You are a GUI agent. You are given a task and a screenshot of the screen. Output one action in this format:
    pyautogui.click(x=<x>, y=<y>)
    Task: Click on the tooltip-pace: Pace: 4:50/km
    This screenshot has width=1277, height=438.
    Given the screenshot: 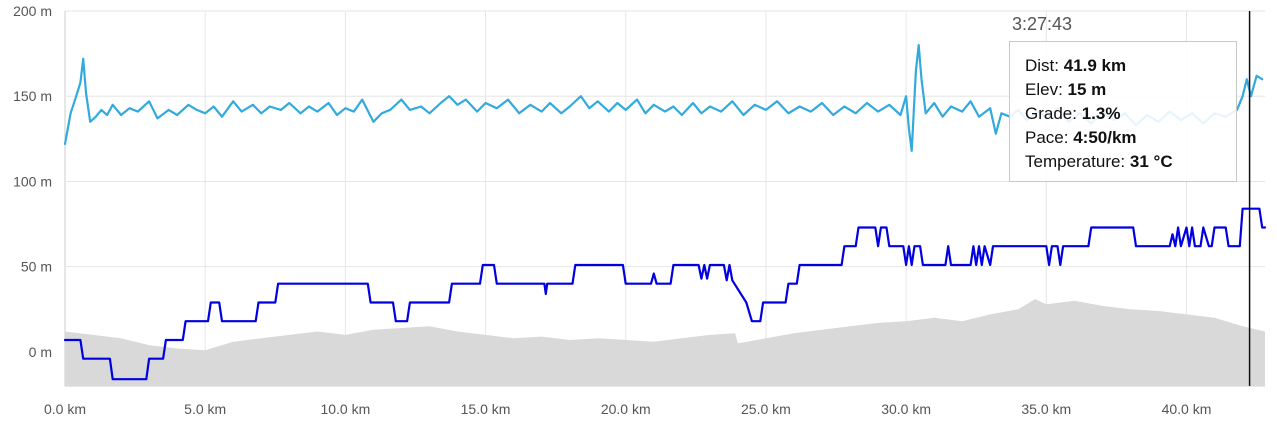 What is the action you would take?
    pyautogui.click(x=1130, y=138)
    